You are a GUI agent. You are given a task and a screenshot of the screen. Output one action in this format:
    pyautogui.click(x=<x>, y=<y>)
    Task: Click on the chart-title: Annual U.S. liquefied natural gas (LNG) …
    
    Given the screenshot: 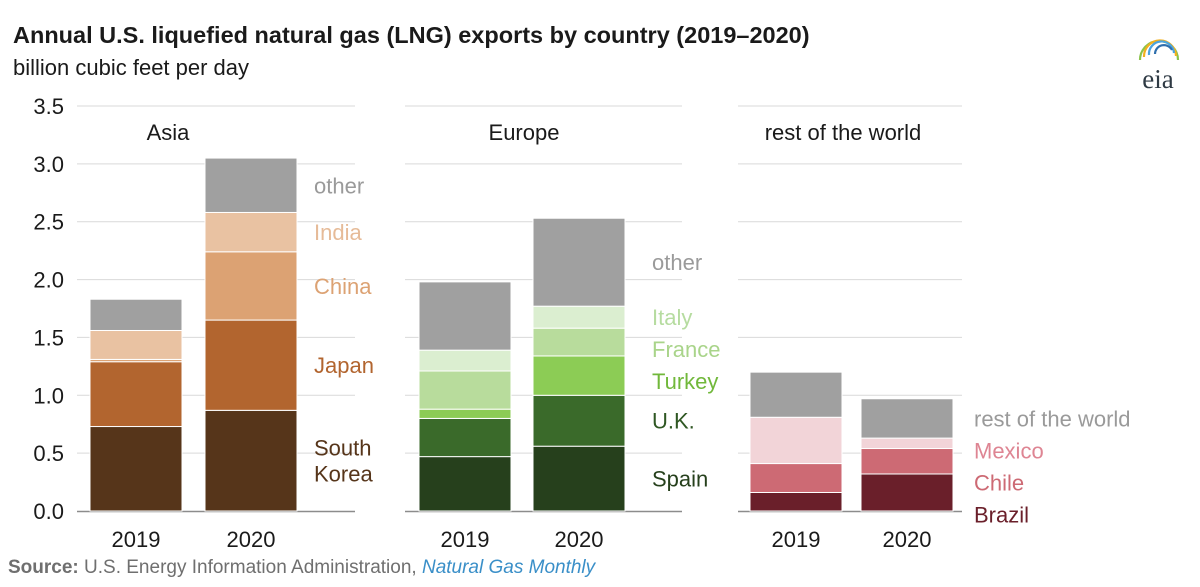 What is the action you would take?
    pyautogui.click(x=411, y=35)
    